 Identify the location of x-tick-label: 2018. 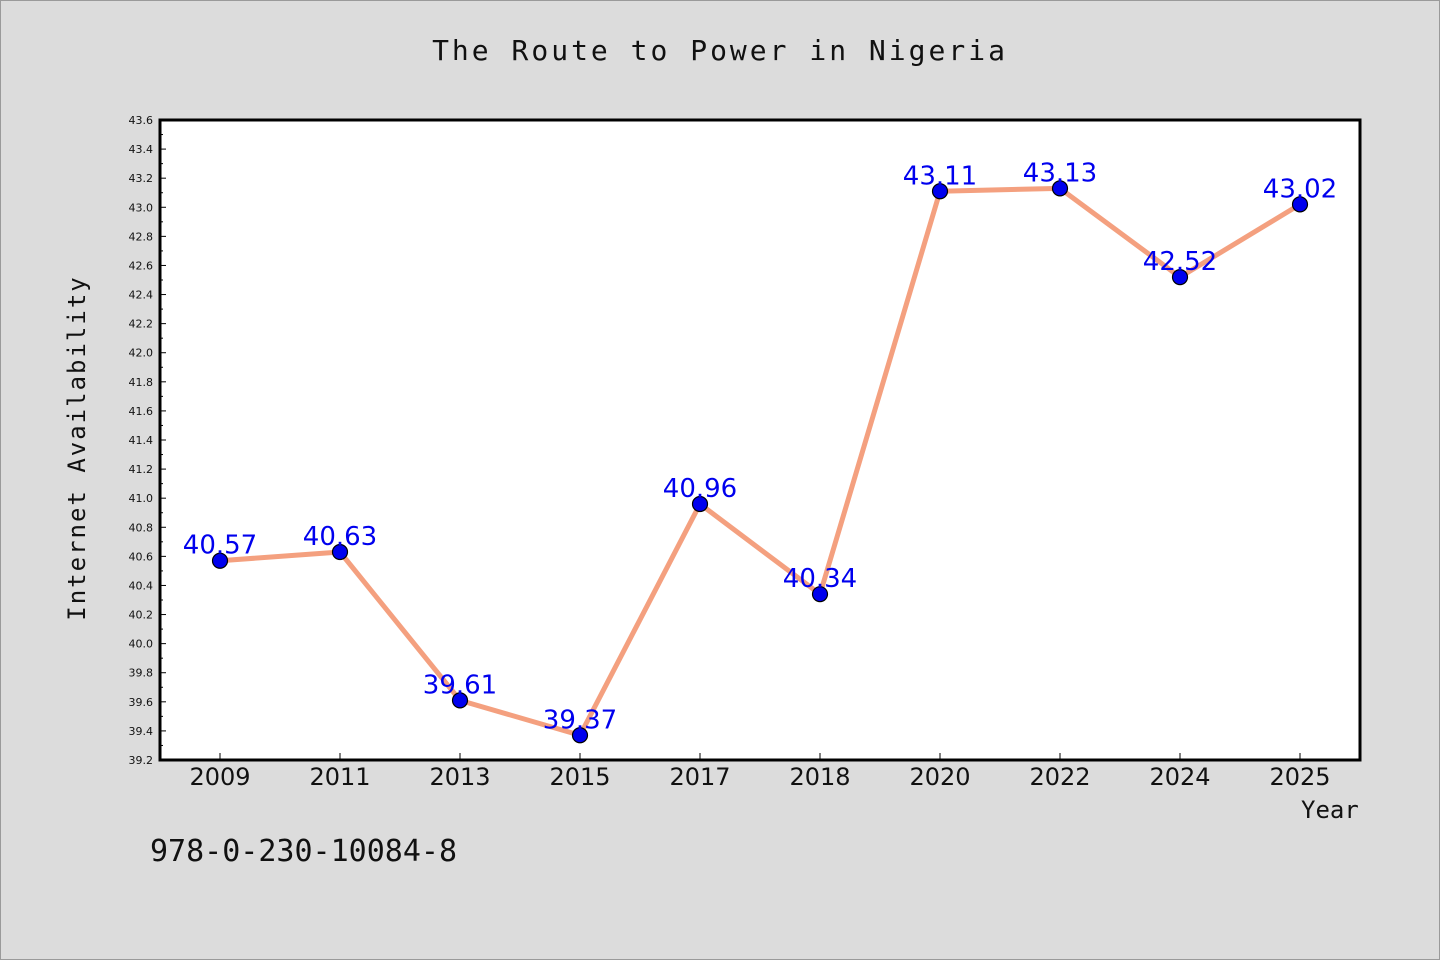
(819, 777).